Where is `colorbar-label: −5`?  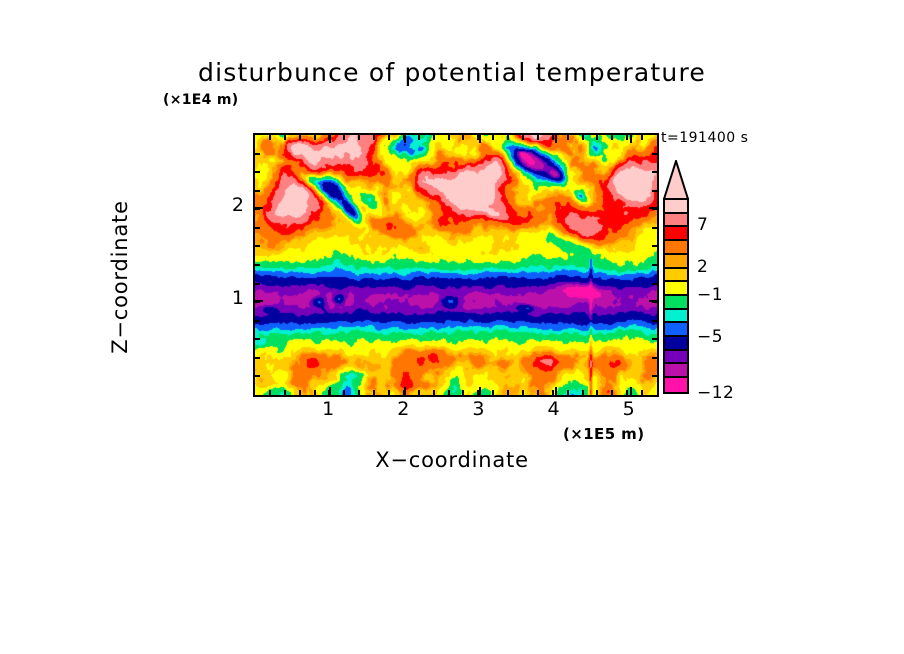 colorbar-label: −5 is located at coordinates (710, 337).